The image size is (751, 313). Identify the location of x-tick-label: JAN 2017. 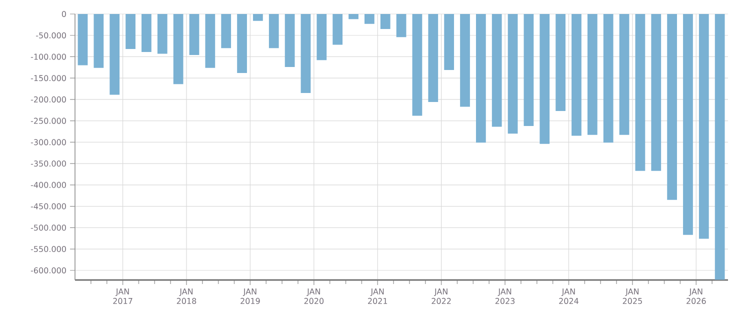
(122, 296).